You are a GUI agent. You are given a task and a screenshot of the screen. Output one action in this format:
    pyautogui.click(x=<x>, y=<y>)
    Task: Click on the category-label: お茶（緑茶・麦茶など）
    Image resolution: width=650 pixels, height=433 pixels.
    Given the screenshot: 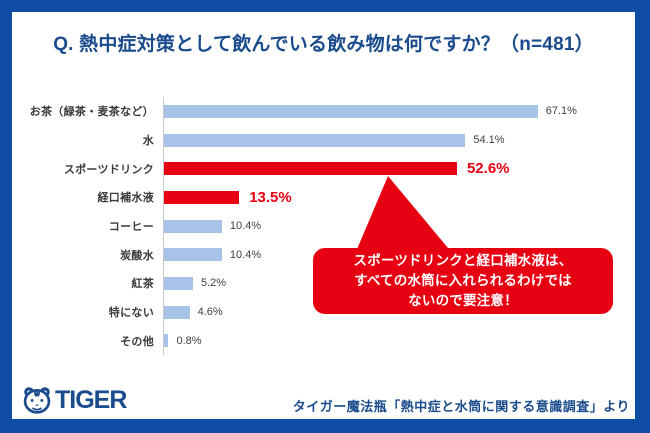 What is the action you would take?
    pyautogui.click(x=91, y=112)
    